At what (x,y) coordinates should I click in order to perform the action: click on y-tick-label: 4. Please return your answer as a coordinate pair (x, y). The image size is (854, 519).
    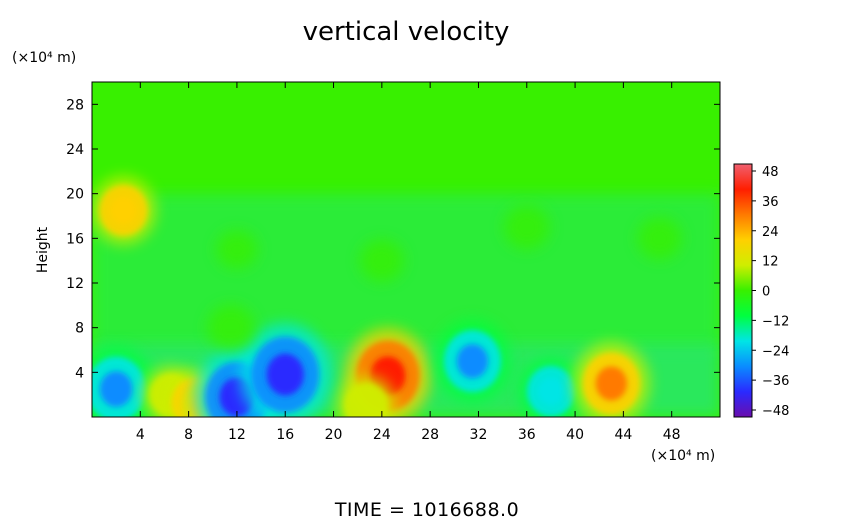
    Looking at the image, I should click on (79, 373).